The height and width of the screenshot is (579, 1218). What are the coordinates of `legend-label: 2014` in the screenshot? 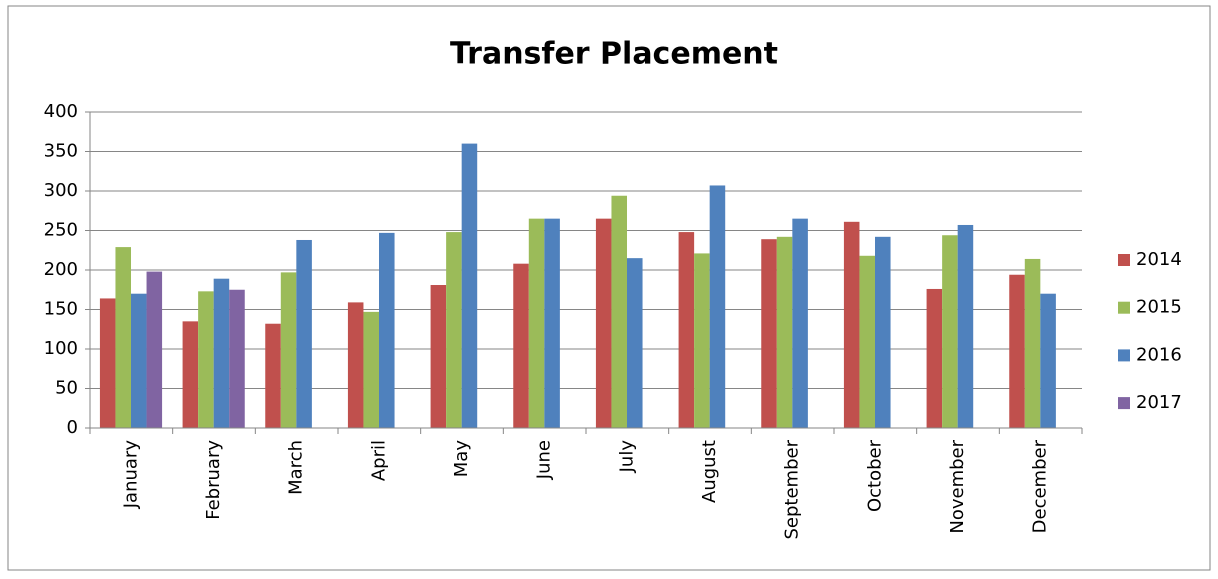 It's located at (1159, 259).